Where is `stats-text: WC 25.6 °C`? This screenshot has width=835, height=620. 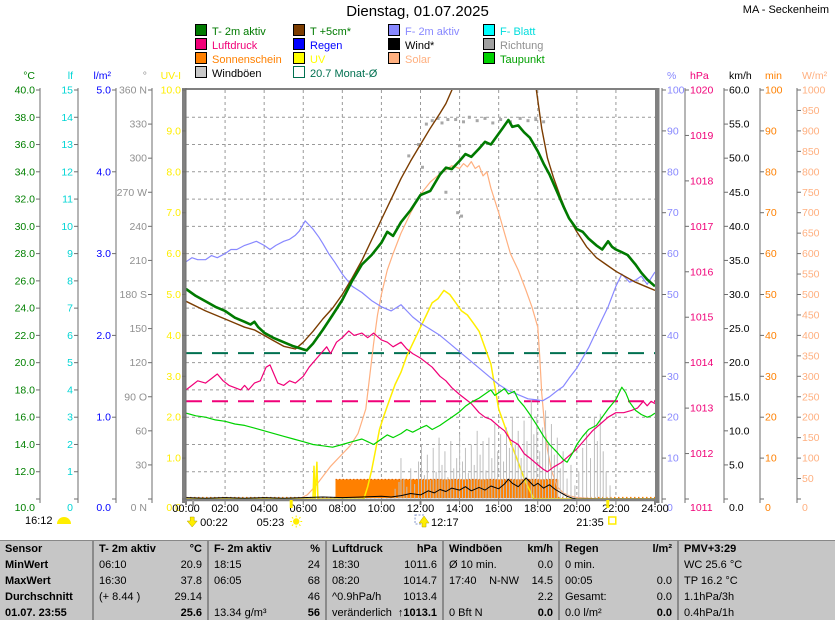 stats-text: WC 25.6 °C is located at coordinates (713, 565).